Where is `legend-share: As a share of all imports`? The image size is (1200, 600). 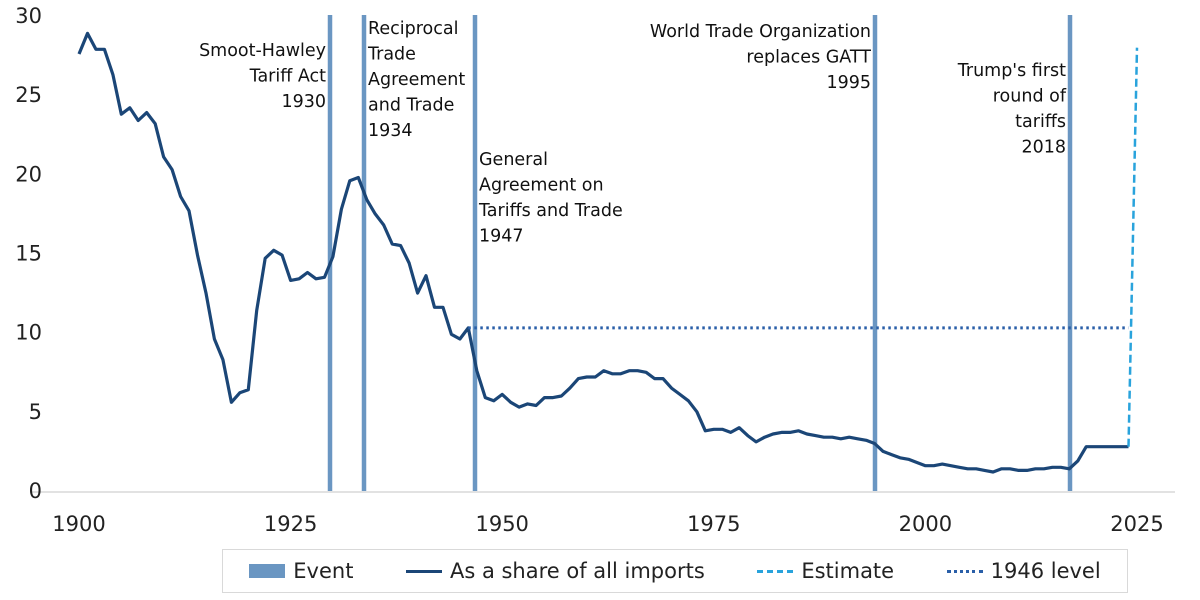 legend-share: As a share of all imports is located at coordinates (555, 571).